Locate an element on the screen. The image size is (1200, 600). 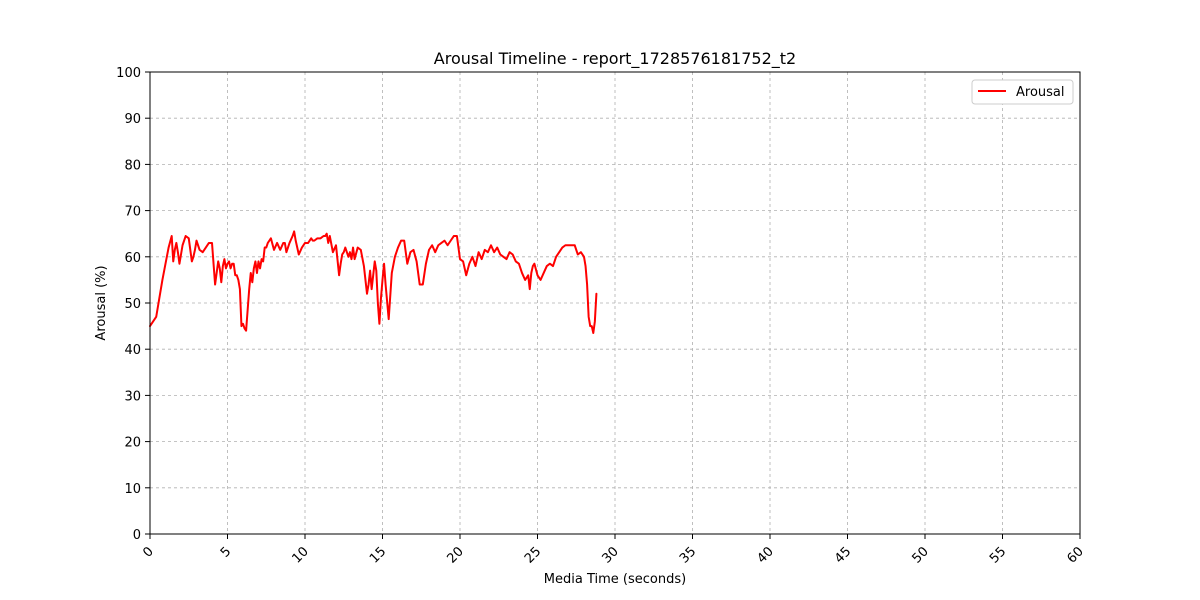
series-layer is located at coordinates (373, 282).